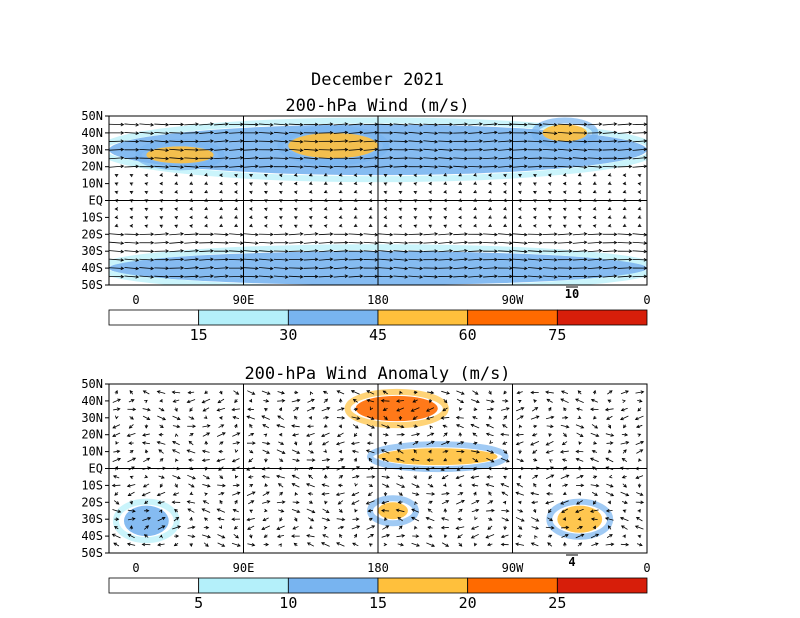 This screenshot has width=800, height=618. Describe the element at coordinates (92, 251) in the screenshot. I see `y-tick-label: 30S` at that location.